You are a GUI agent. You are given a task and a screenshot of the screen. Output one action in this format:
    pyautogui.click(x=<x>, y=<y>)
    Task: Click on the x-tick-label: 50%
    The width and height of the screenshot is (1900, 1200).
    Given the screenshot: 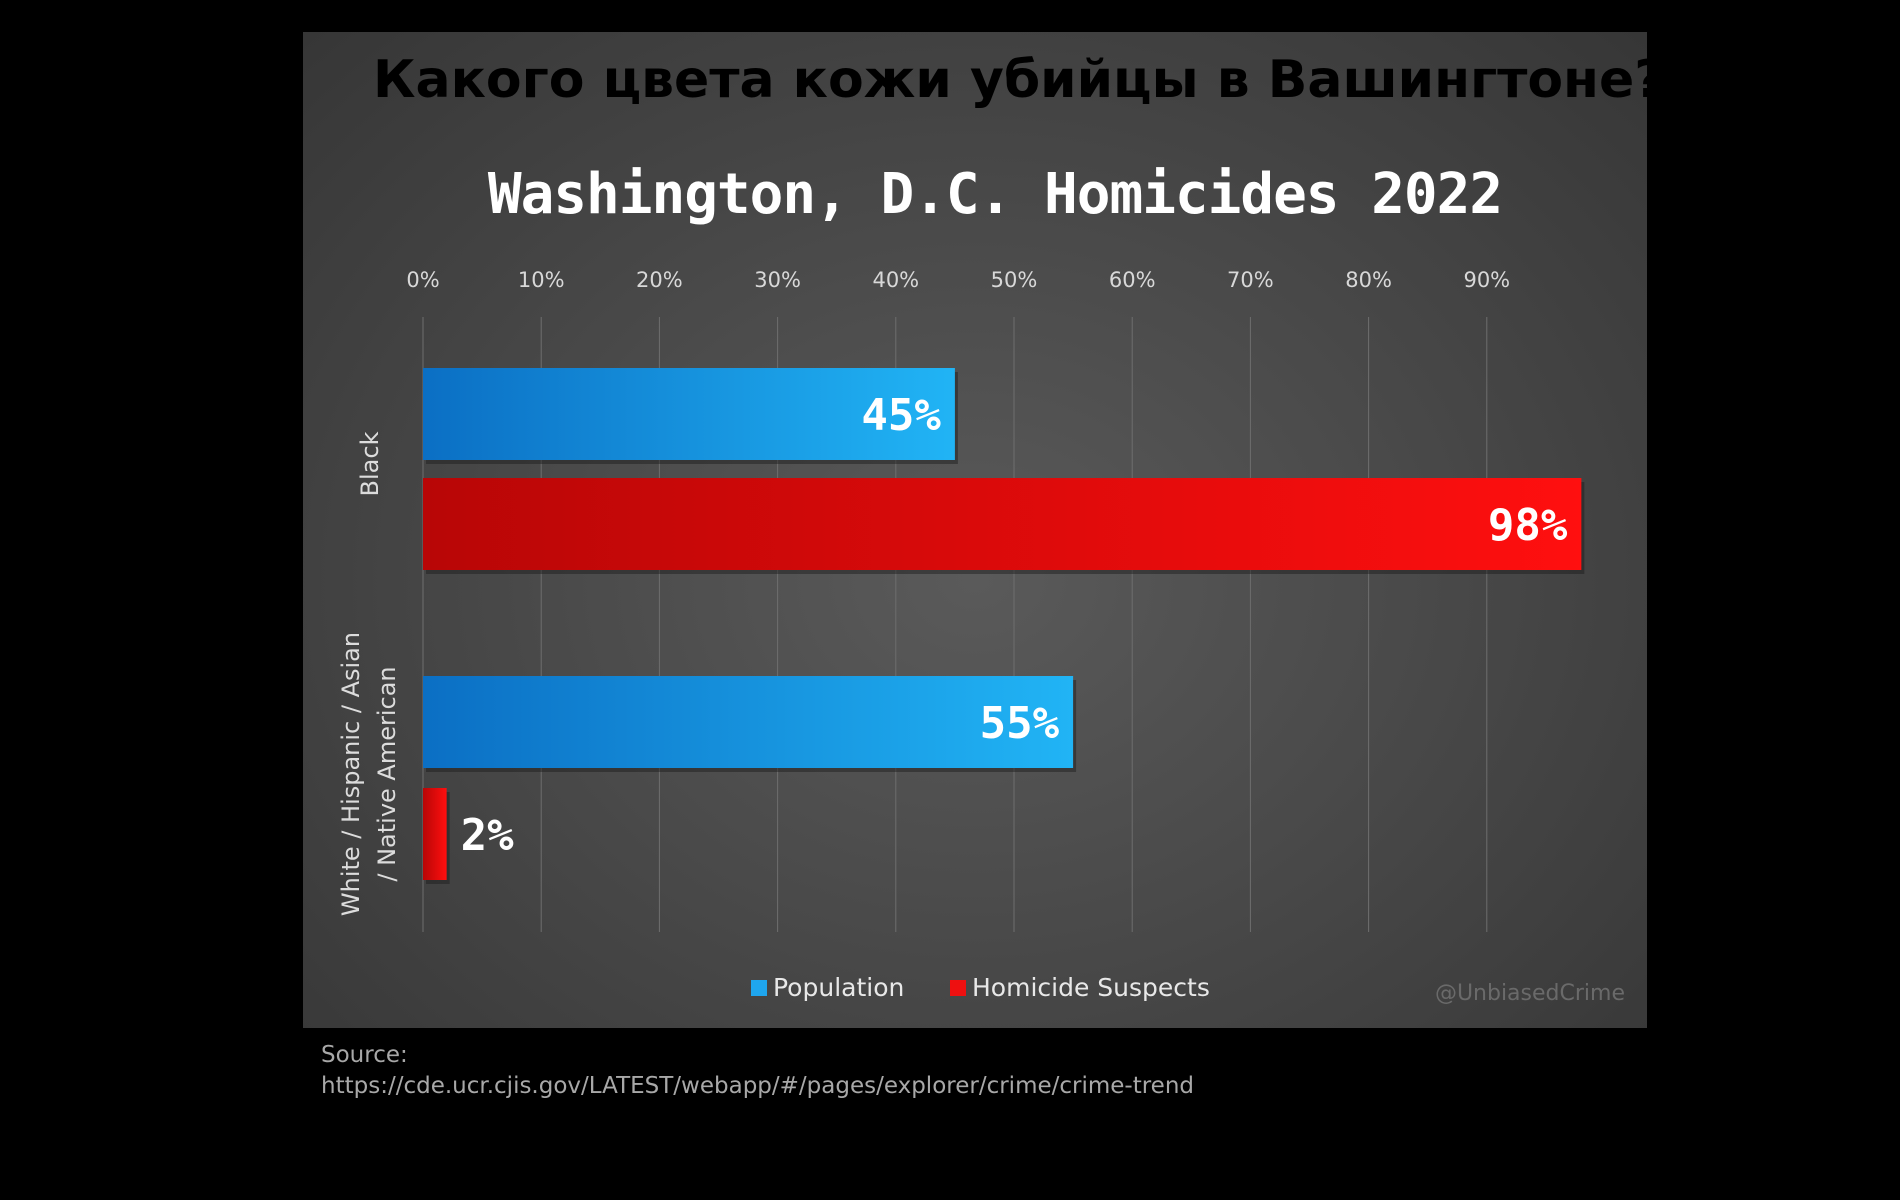 What is the action you would take?
    pyautogui.click(x=1014, y=280)
    